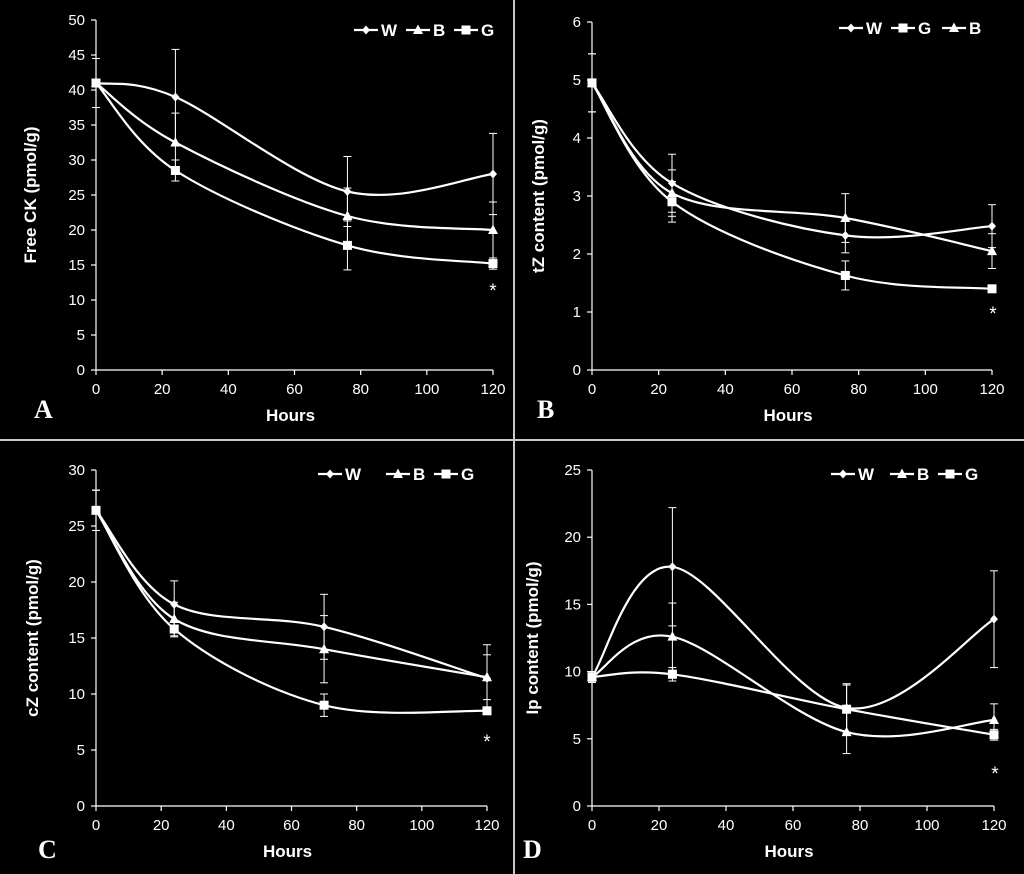 Image resolution: width=1024 pixels, height=874 pixels. I want to click on panel-letter: D, so click(532, 849).